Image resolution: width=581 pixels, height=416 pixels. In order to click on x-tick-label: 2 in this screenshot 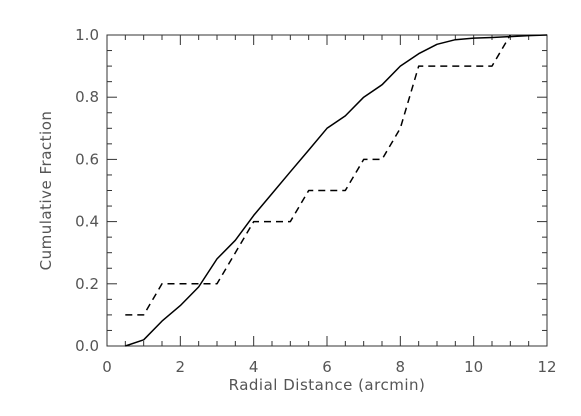, I will do `click(181, 367)`.